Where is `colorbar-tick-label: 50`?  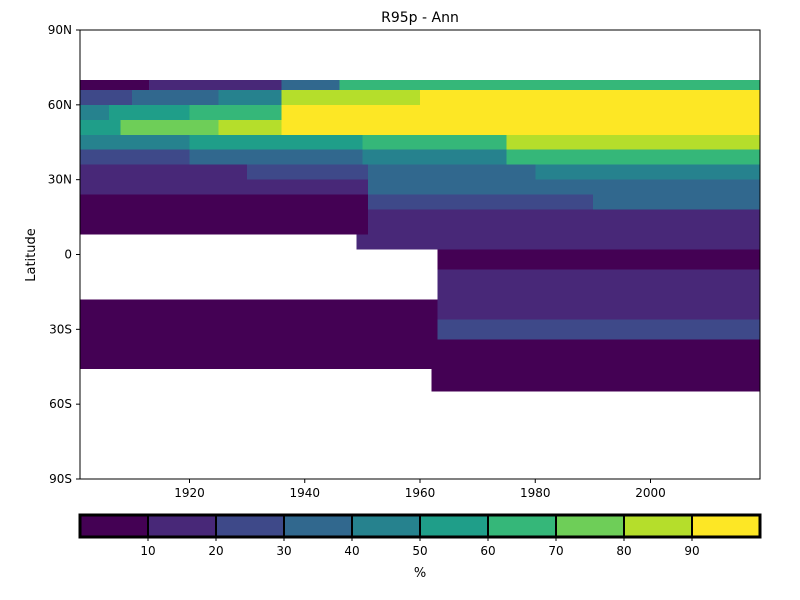
colorbar-tick-label: 50 is located at coordinates (419, 551).